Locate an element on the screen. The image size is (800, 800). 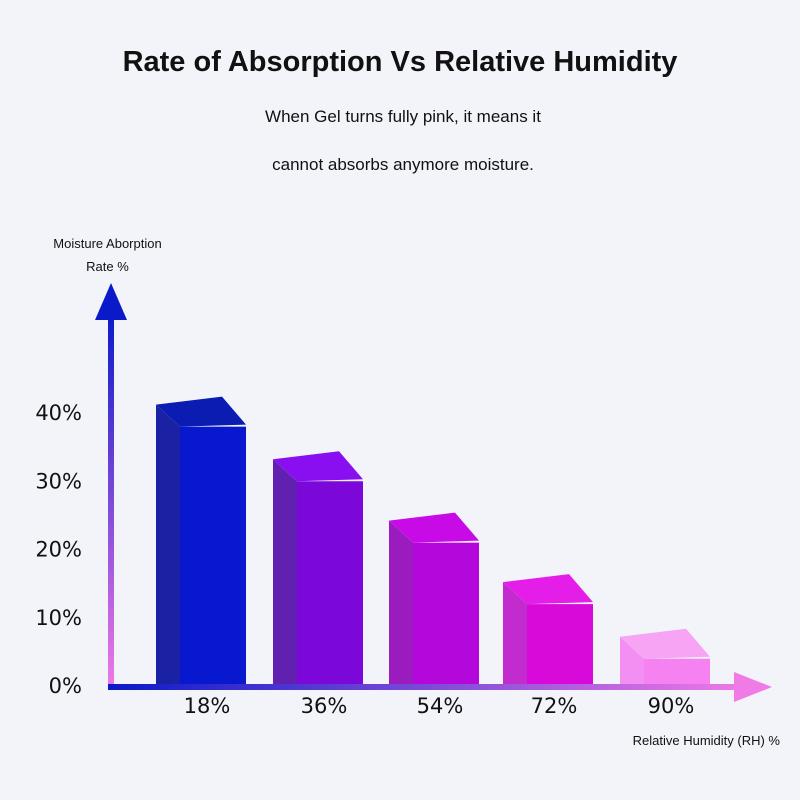
y-axis-line is located at coordinates (111, 501).